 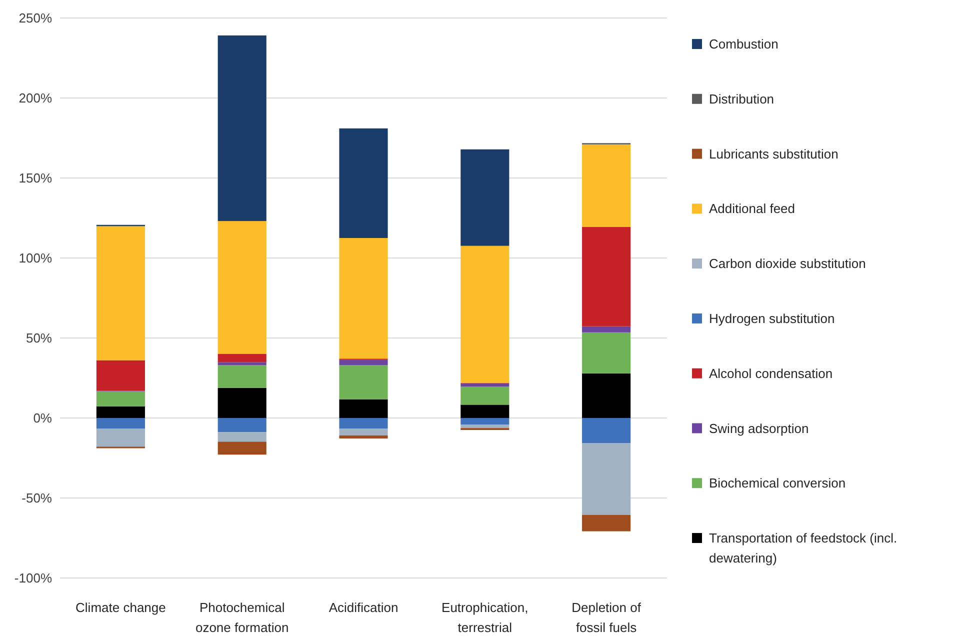 What do you see at coordinates (35, 18) in the screenshot?
I see `y-tick-label: 250%` at bounding box center [35, 18].